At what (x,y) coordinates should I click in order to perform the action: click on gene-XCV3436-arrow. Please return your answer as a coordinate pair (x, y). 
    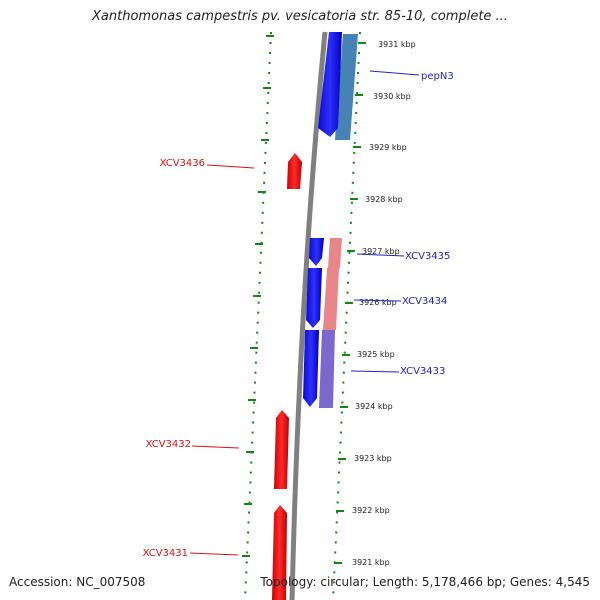
    Looking at the image, I should click on (294, 171).